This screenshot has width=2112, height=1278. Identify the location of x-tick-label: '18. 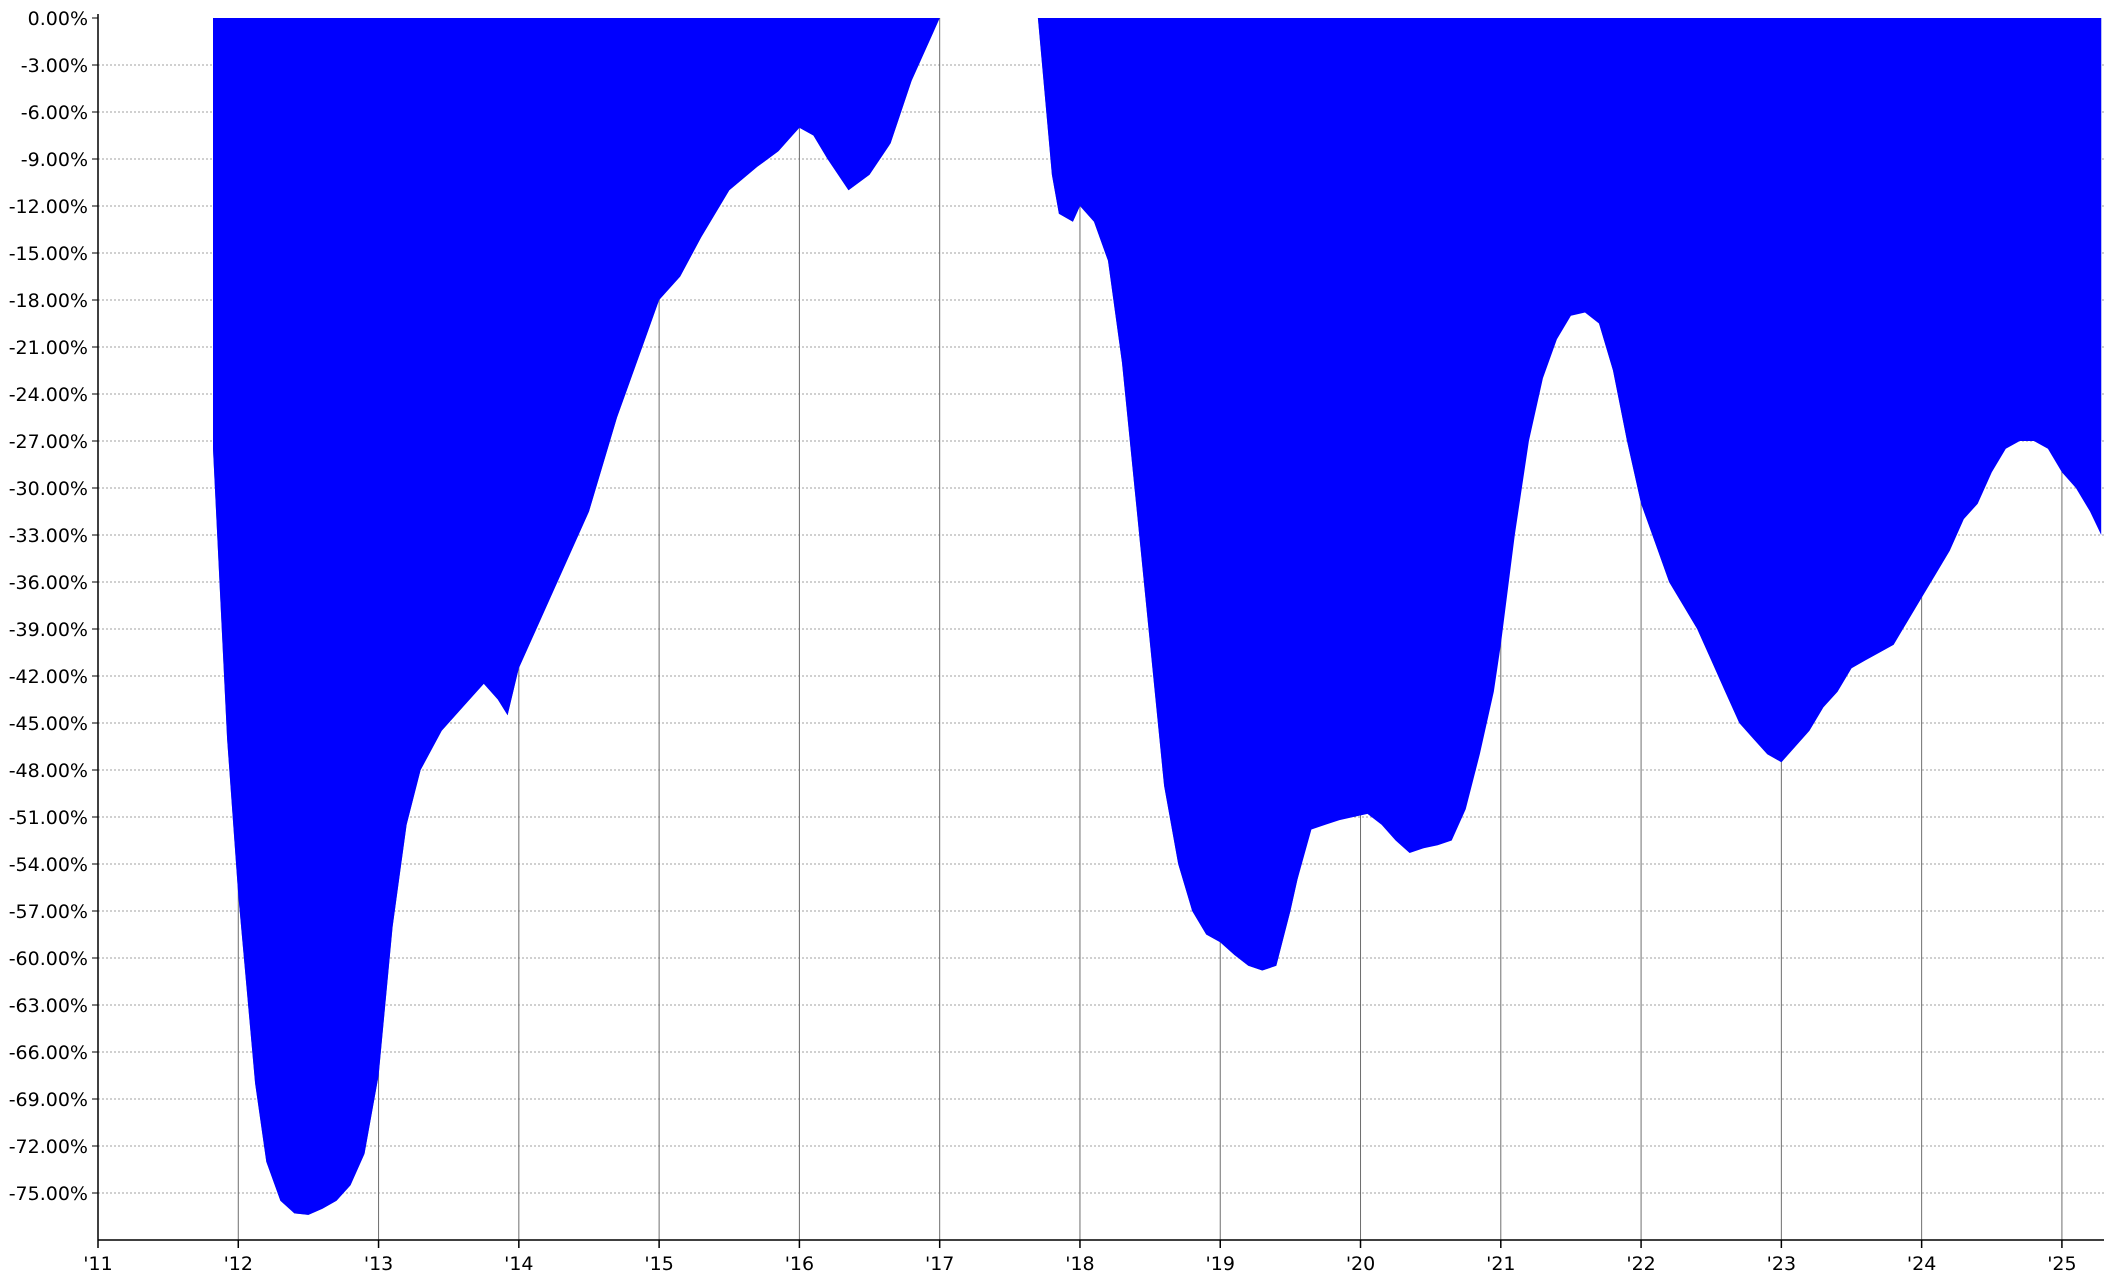
(1079, 1264).